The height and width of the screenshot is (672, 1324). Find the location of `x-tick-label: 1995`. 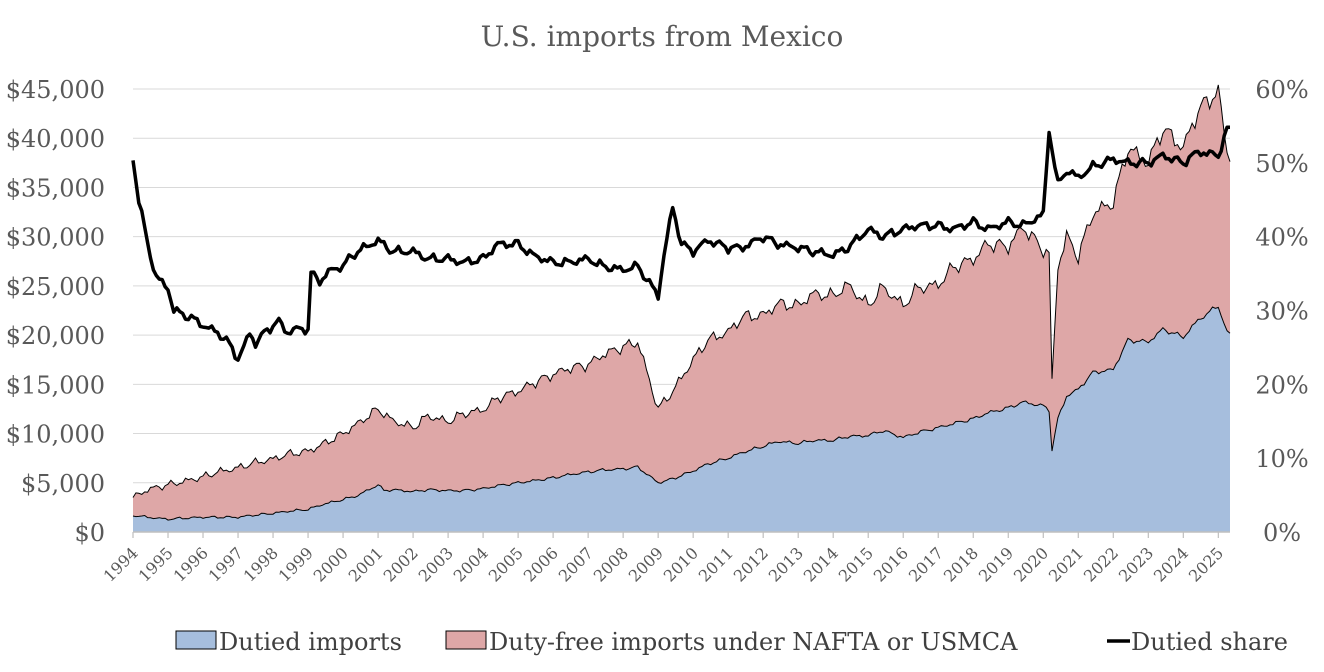

x-tick-label: 1995 is located at coordinates (156, 564).